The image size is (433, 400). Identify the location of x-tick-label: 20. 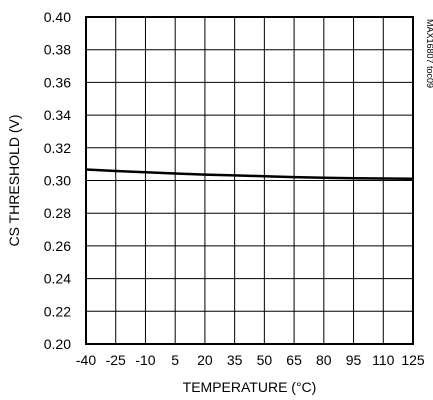
(205, 360).